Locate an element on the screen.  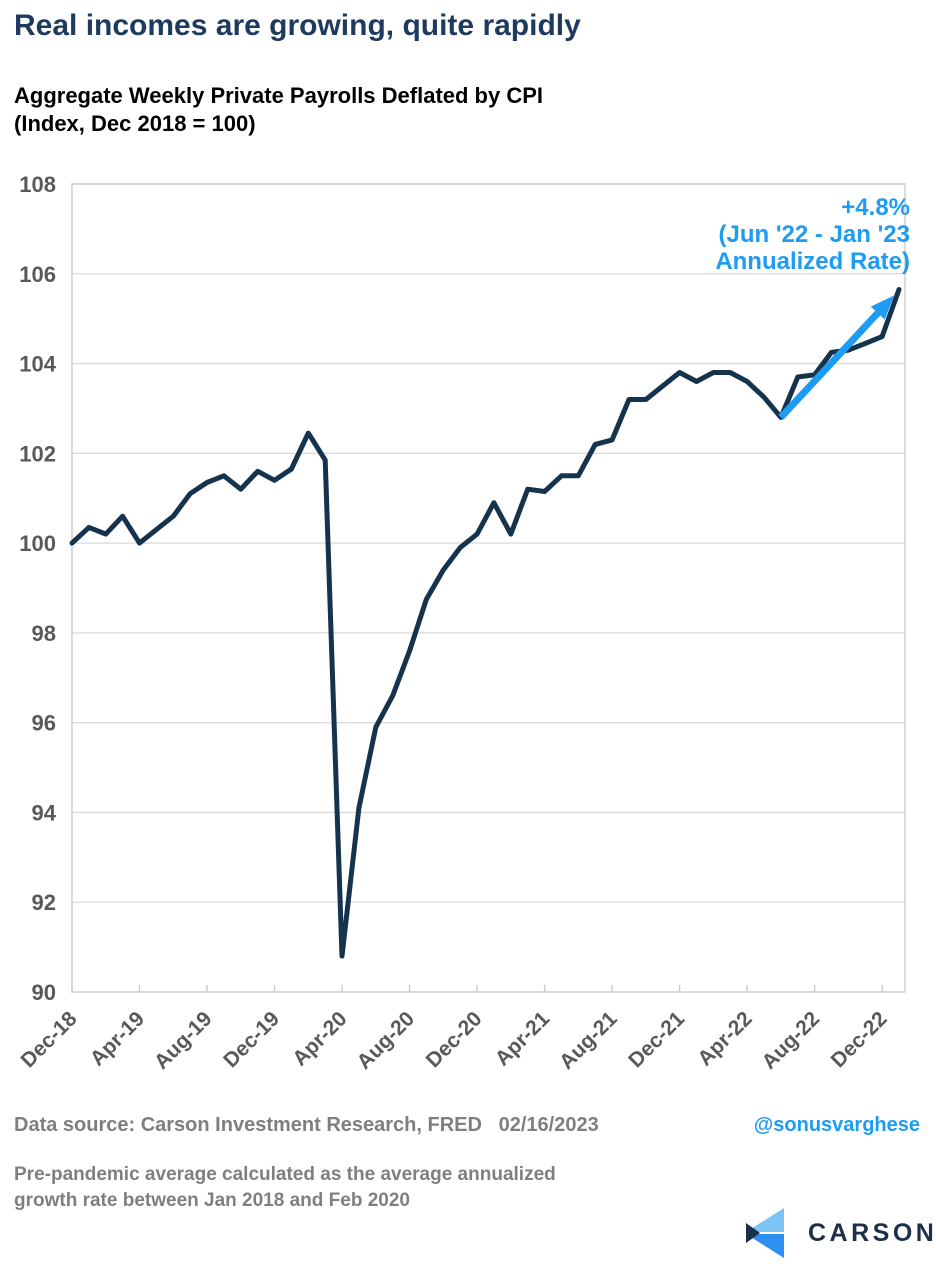
svg-text: Dec-18 is located at coordinates (49, 1039).